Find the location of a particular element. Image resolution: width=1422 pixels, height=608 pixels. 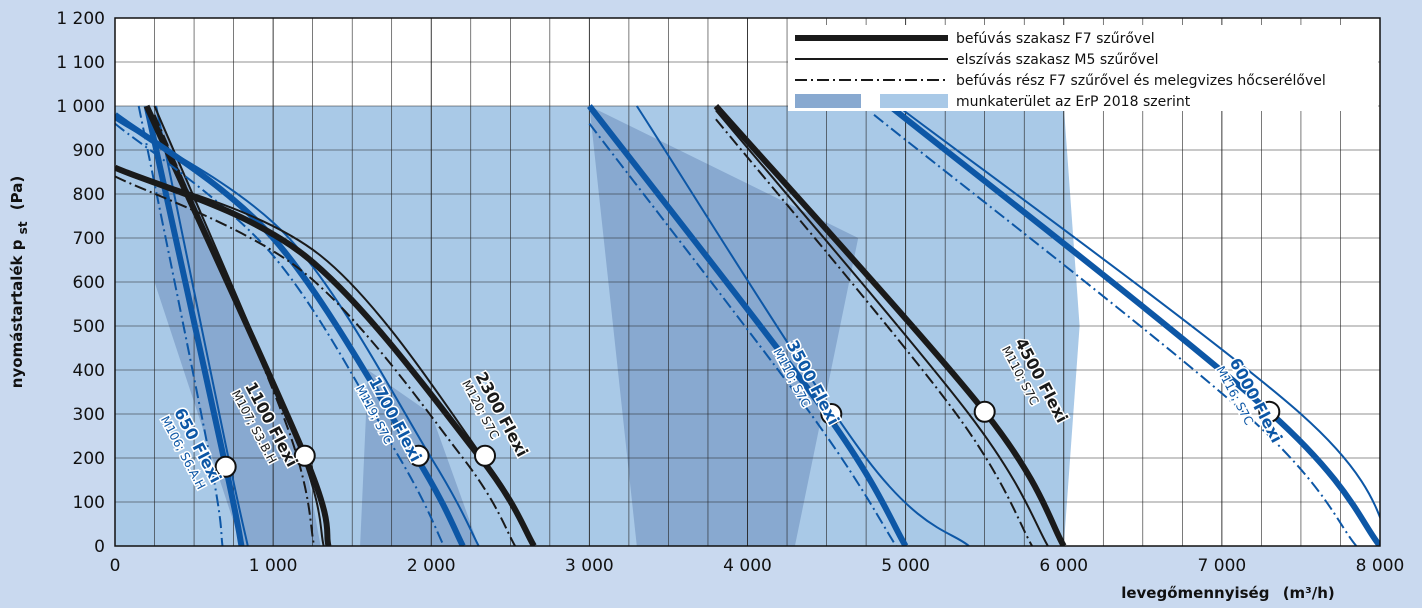

nominal-point-2300-flexi is located at coordinates (485, 455).